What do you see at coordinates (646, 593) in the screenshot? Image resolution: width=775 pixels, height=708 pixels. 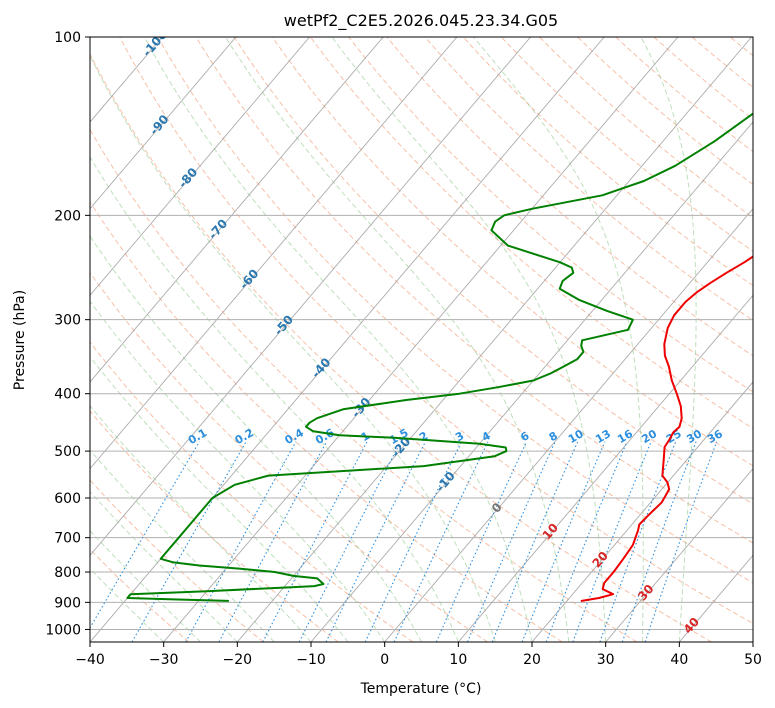 I see `isotherm-label: 30` at bounding box center [646, 593].